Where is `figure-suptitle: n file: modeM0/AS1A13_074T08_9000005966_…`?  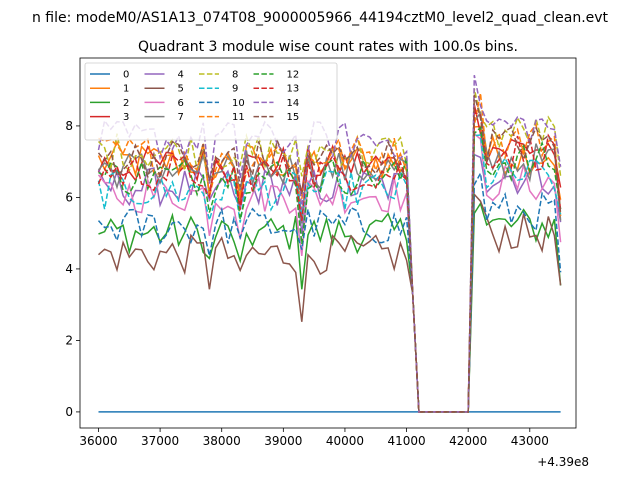 figure-suptitle: n file: modeM0/AS1A13_074T08_9000005966_… is located at coordinates (320, 18).